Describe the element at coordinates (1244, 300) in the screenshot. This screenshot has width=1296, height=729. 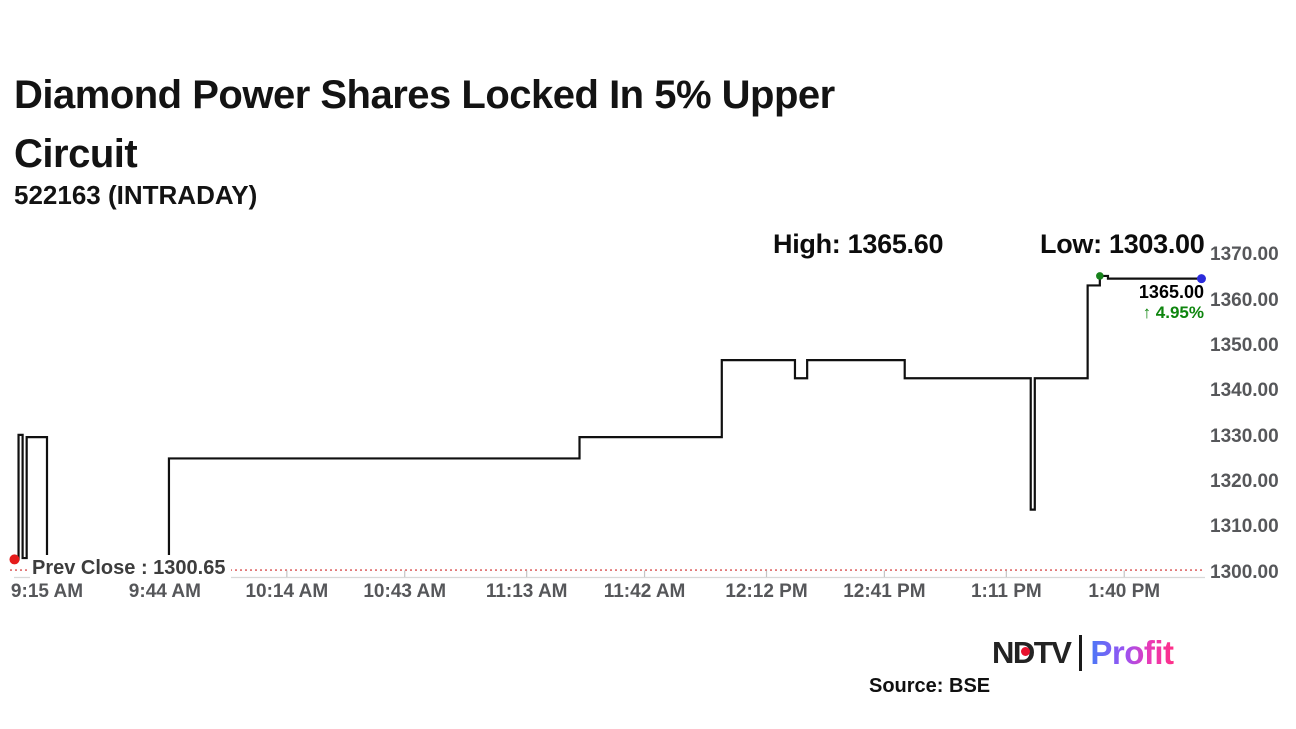
I see `y-tick-label: 1360.00` at that location.